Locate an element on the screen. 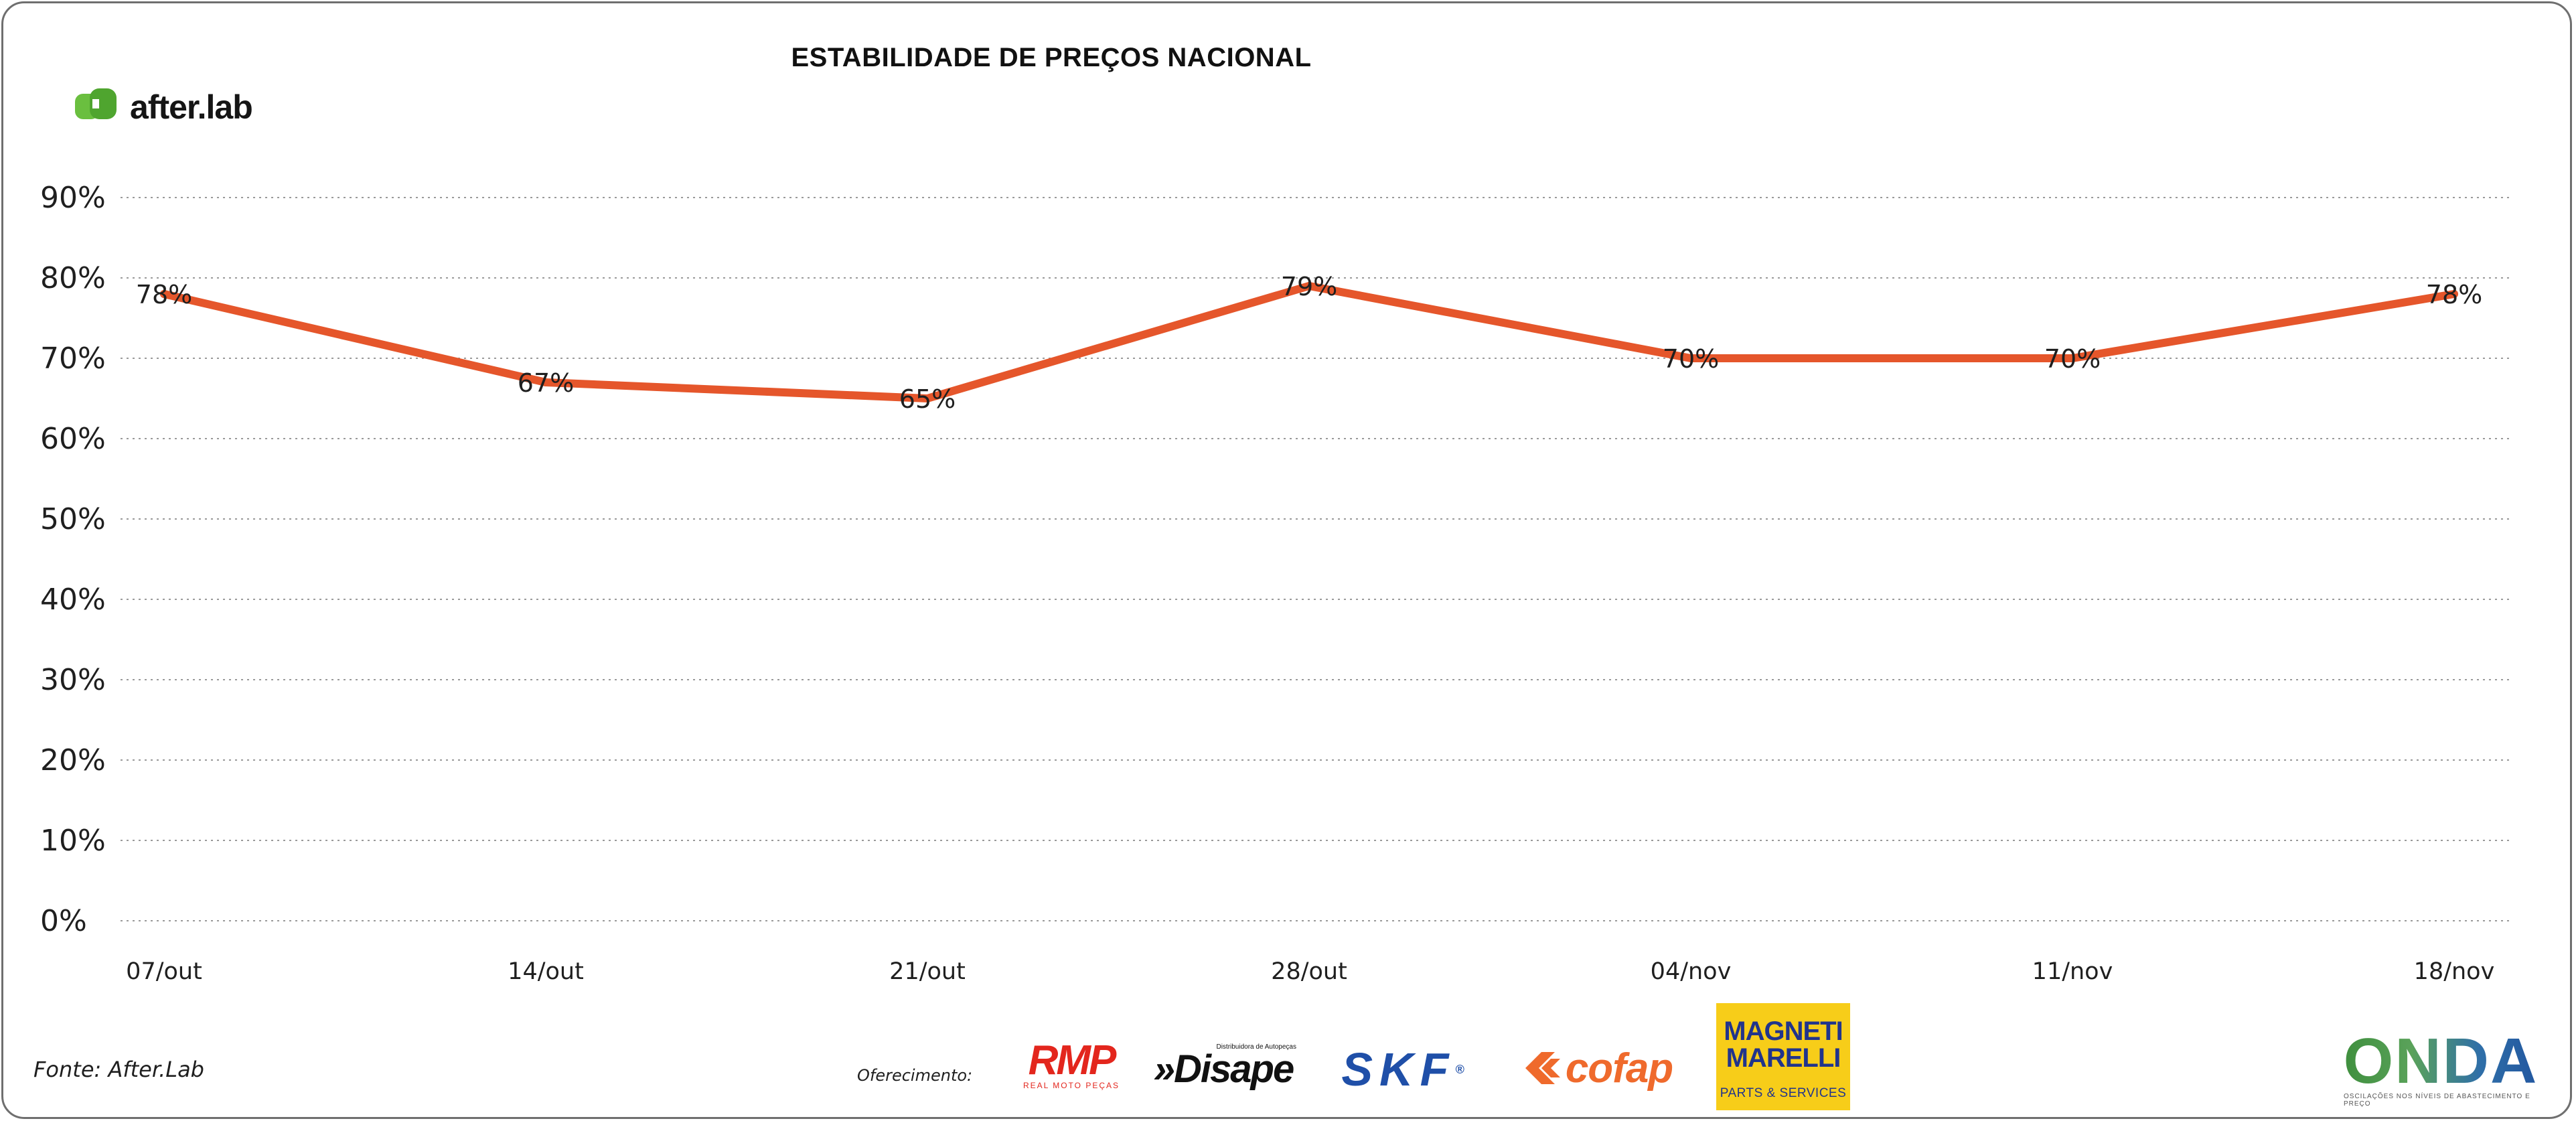 This screenshot has height=1123, width=2576. skf-logo: SKF® is located at coordinates (1403, 1069).